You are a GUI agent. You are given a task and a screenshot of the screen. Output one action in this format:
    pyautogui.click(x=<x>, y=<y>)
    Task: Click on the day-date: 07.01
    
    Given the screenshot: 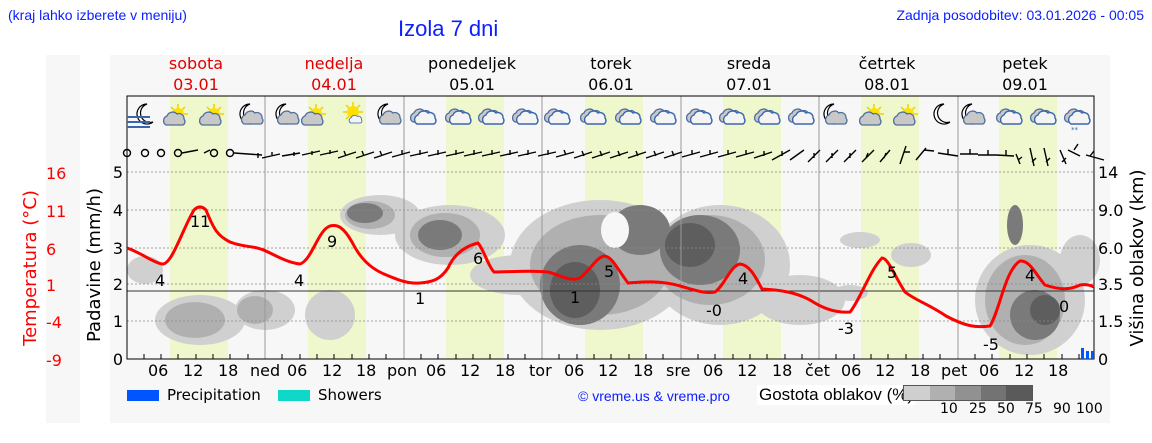 What is the action you would take?
    pyautogui.click(x=749, y=84)
    